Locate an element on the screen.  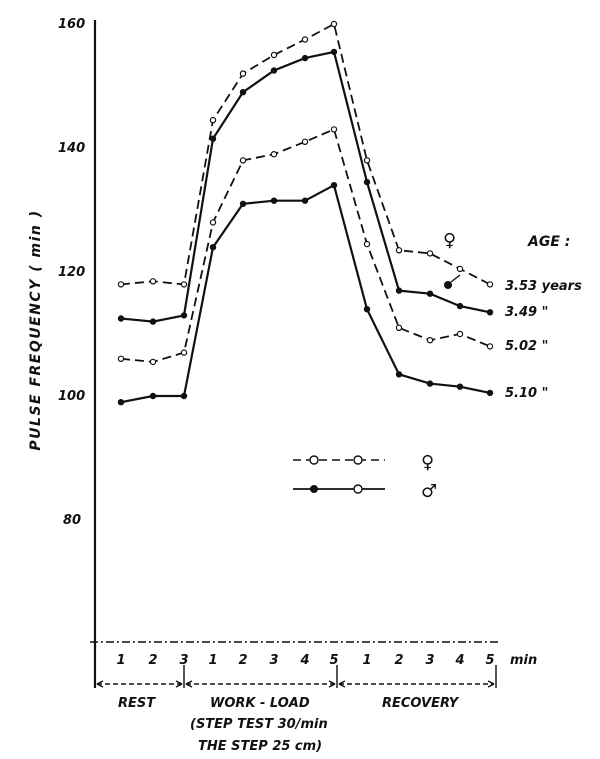
series-labels: 3.53 years 3.49 " 5.02 " 5.10 " is located at coordinates (543, 340).